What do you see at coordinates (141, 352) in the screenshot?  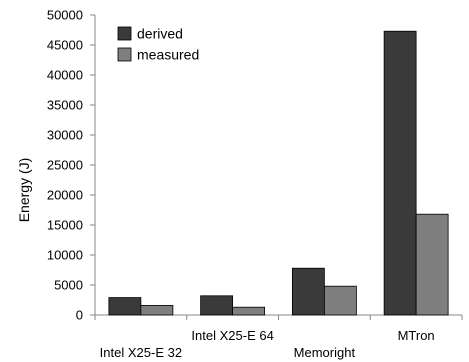 I see `category-label: Intel X25-E 32` at bounding box center [141, 352].